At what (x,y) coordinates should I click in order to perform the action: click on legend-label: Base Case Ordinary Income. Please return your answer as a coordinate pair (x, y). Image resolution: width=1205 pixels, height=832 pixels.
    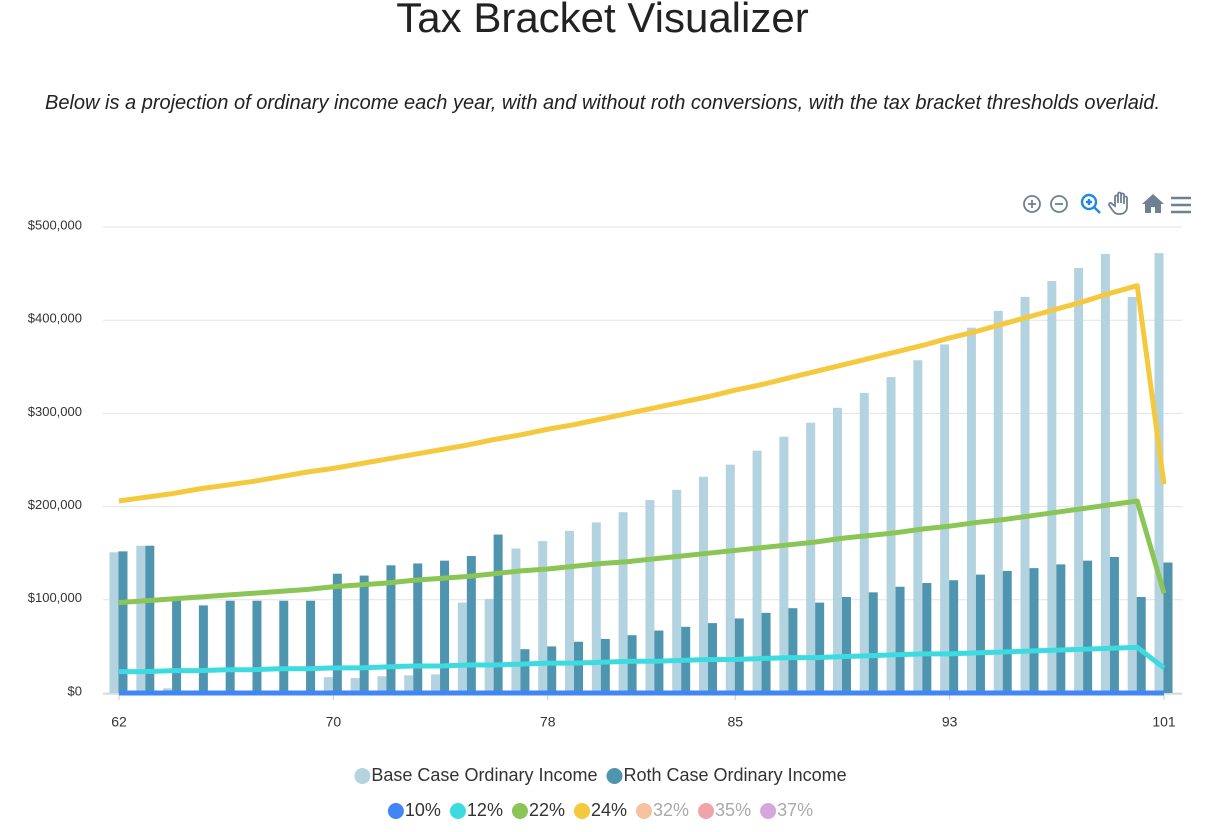
    Looking at the image, I should click on (484, 775).